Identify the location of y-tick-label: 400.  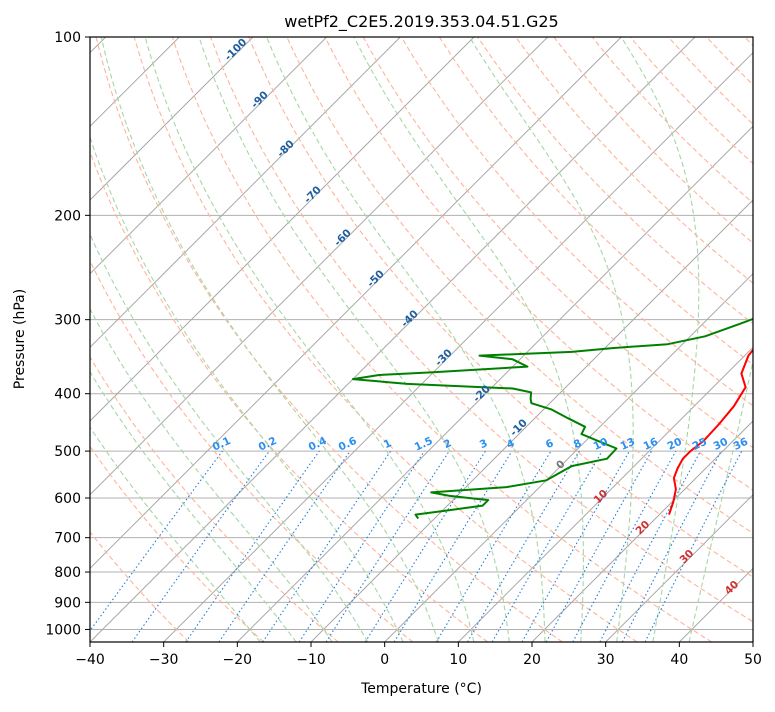
(67, 395).